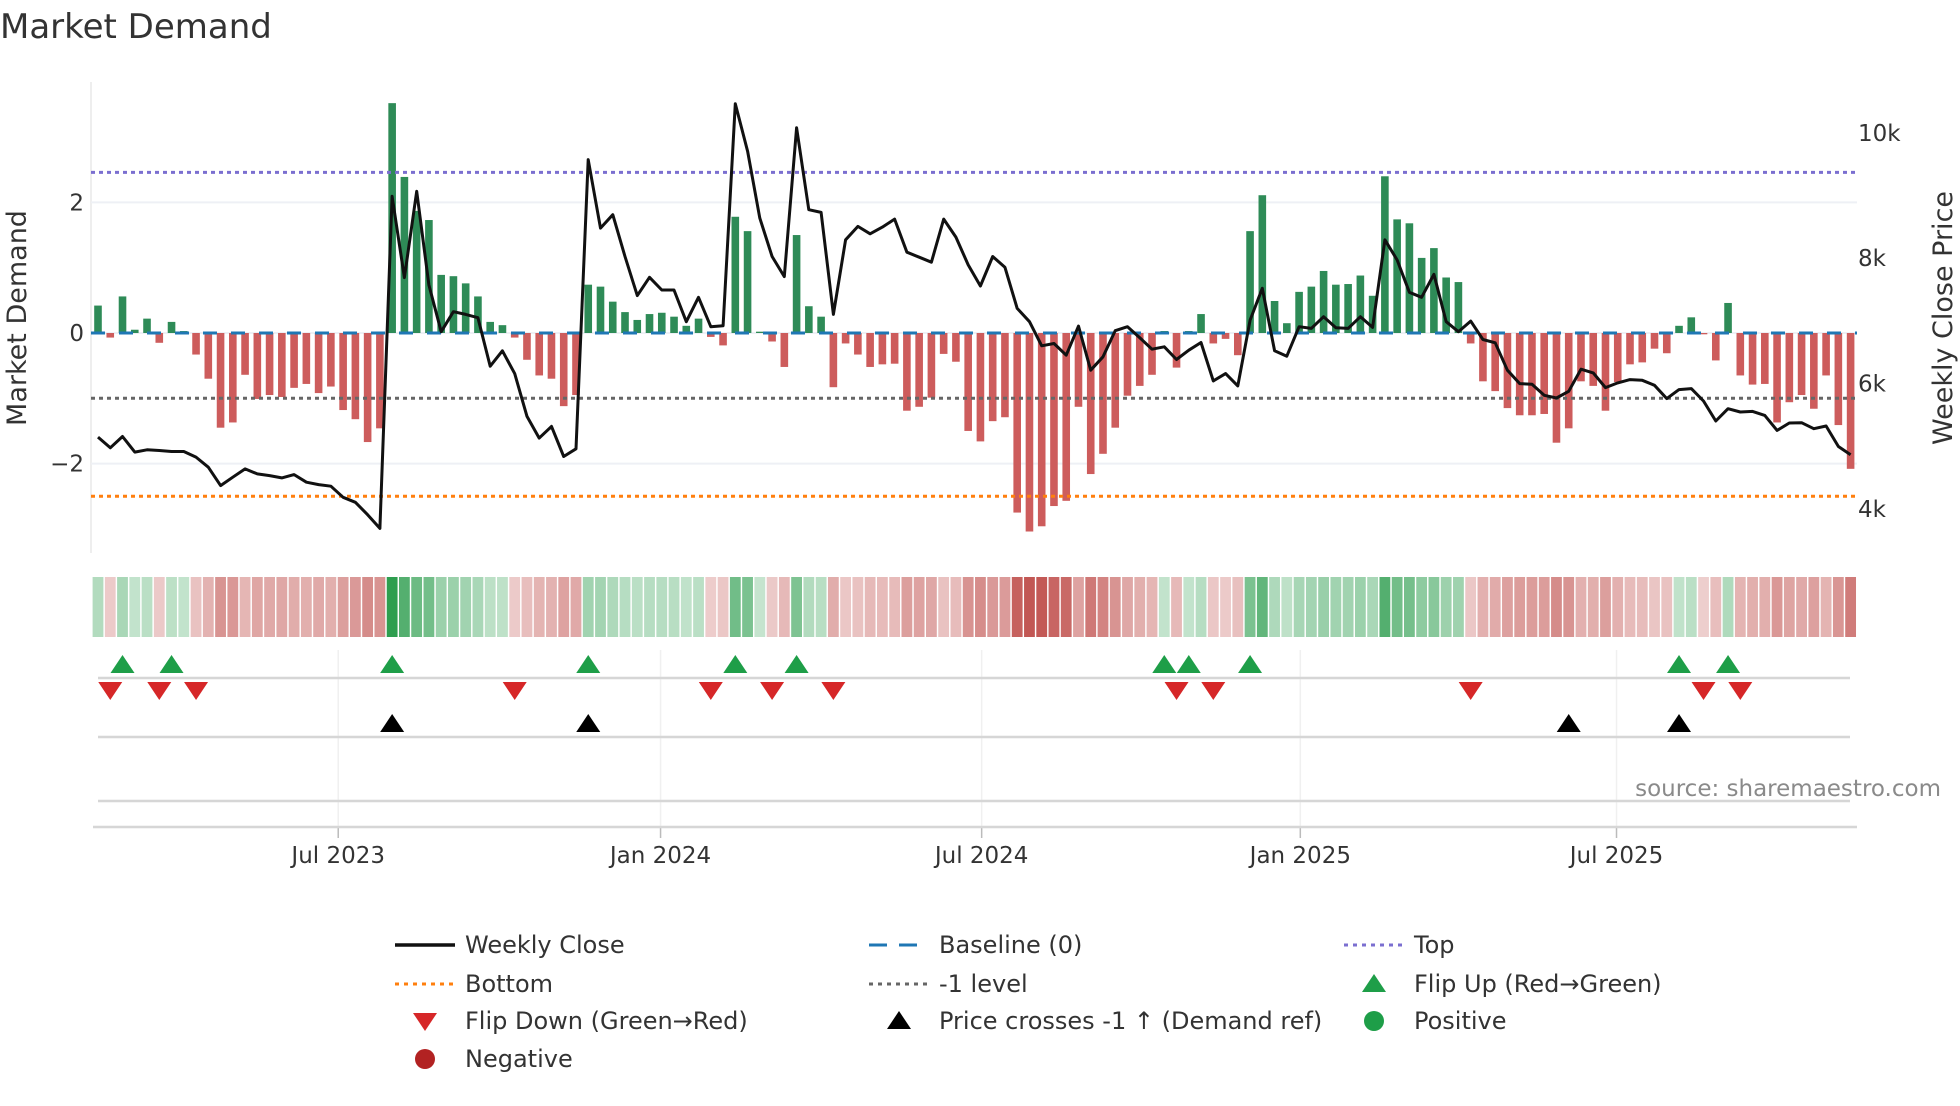 Image resolution: width=1960 pixels, height=1106 pixels. I want to click on legend-label: Positive, so click(1460, 1021).